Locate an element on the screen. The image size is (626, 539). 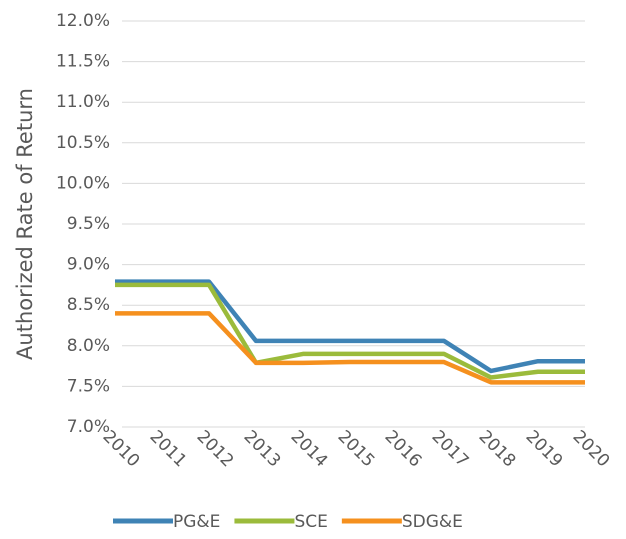
legend-label: SCE is located at coordinates (310, 522).